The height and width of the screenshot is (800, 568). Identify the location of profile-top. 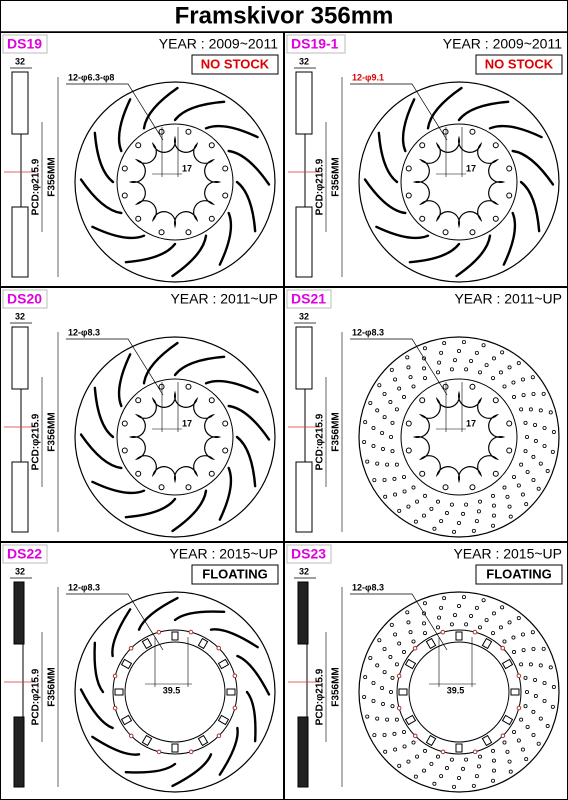
(20, 358).